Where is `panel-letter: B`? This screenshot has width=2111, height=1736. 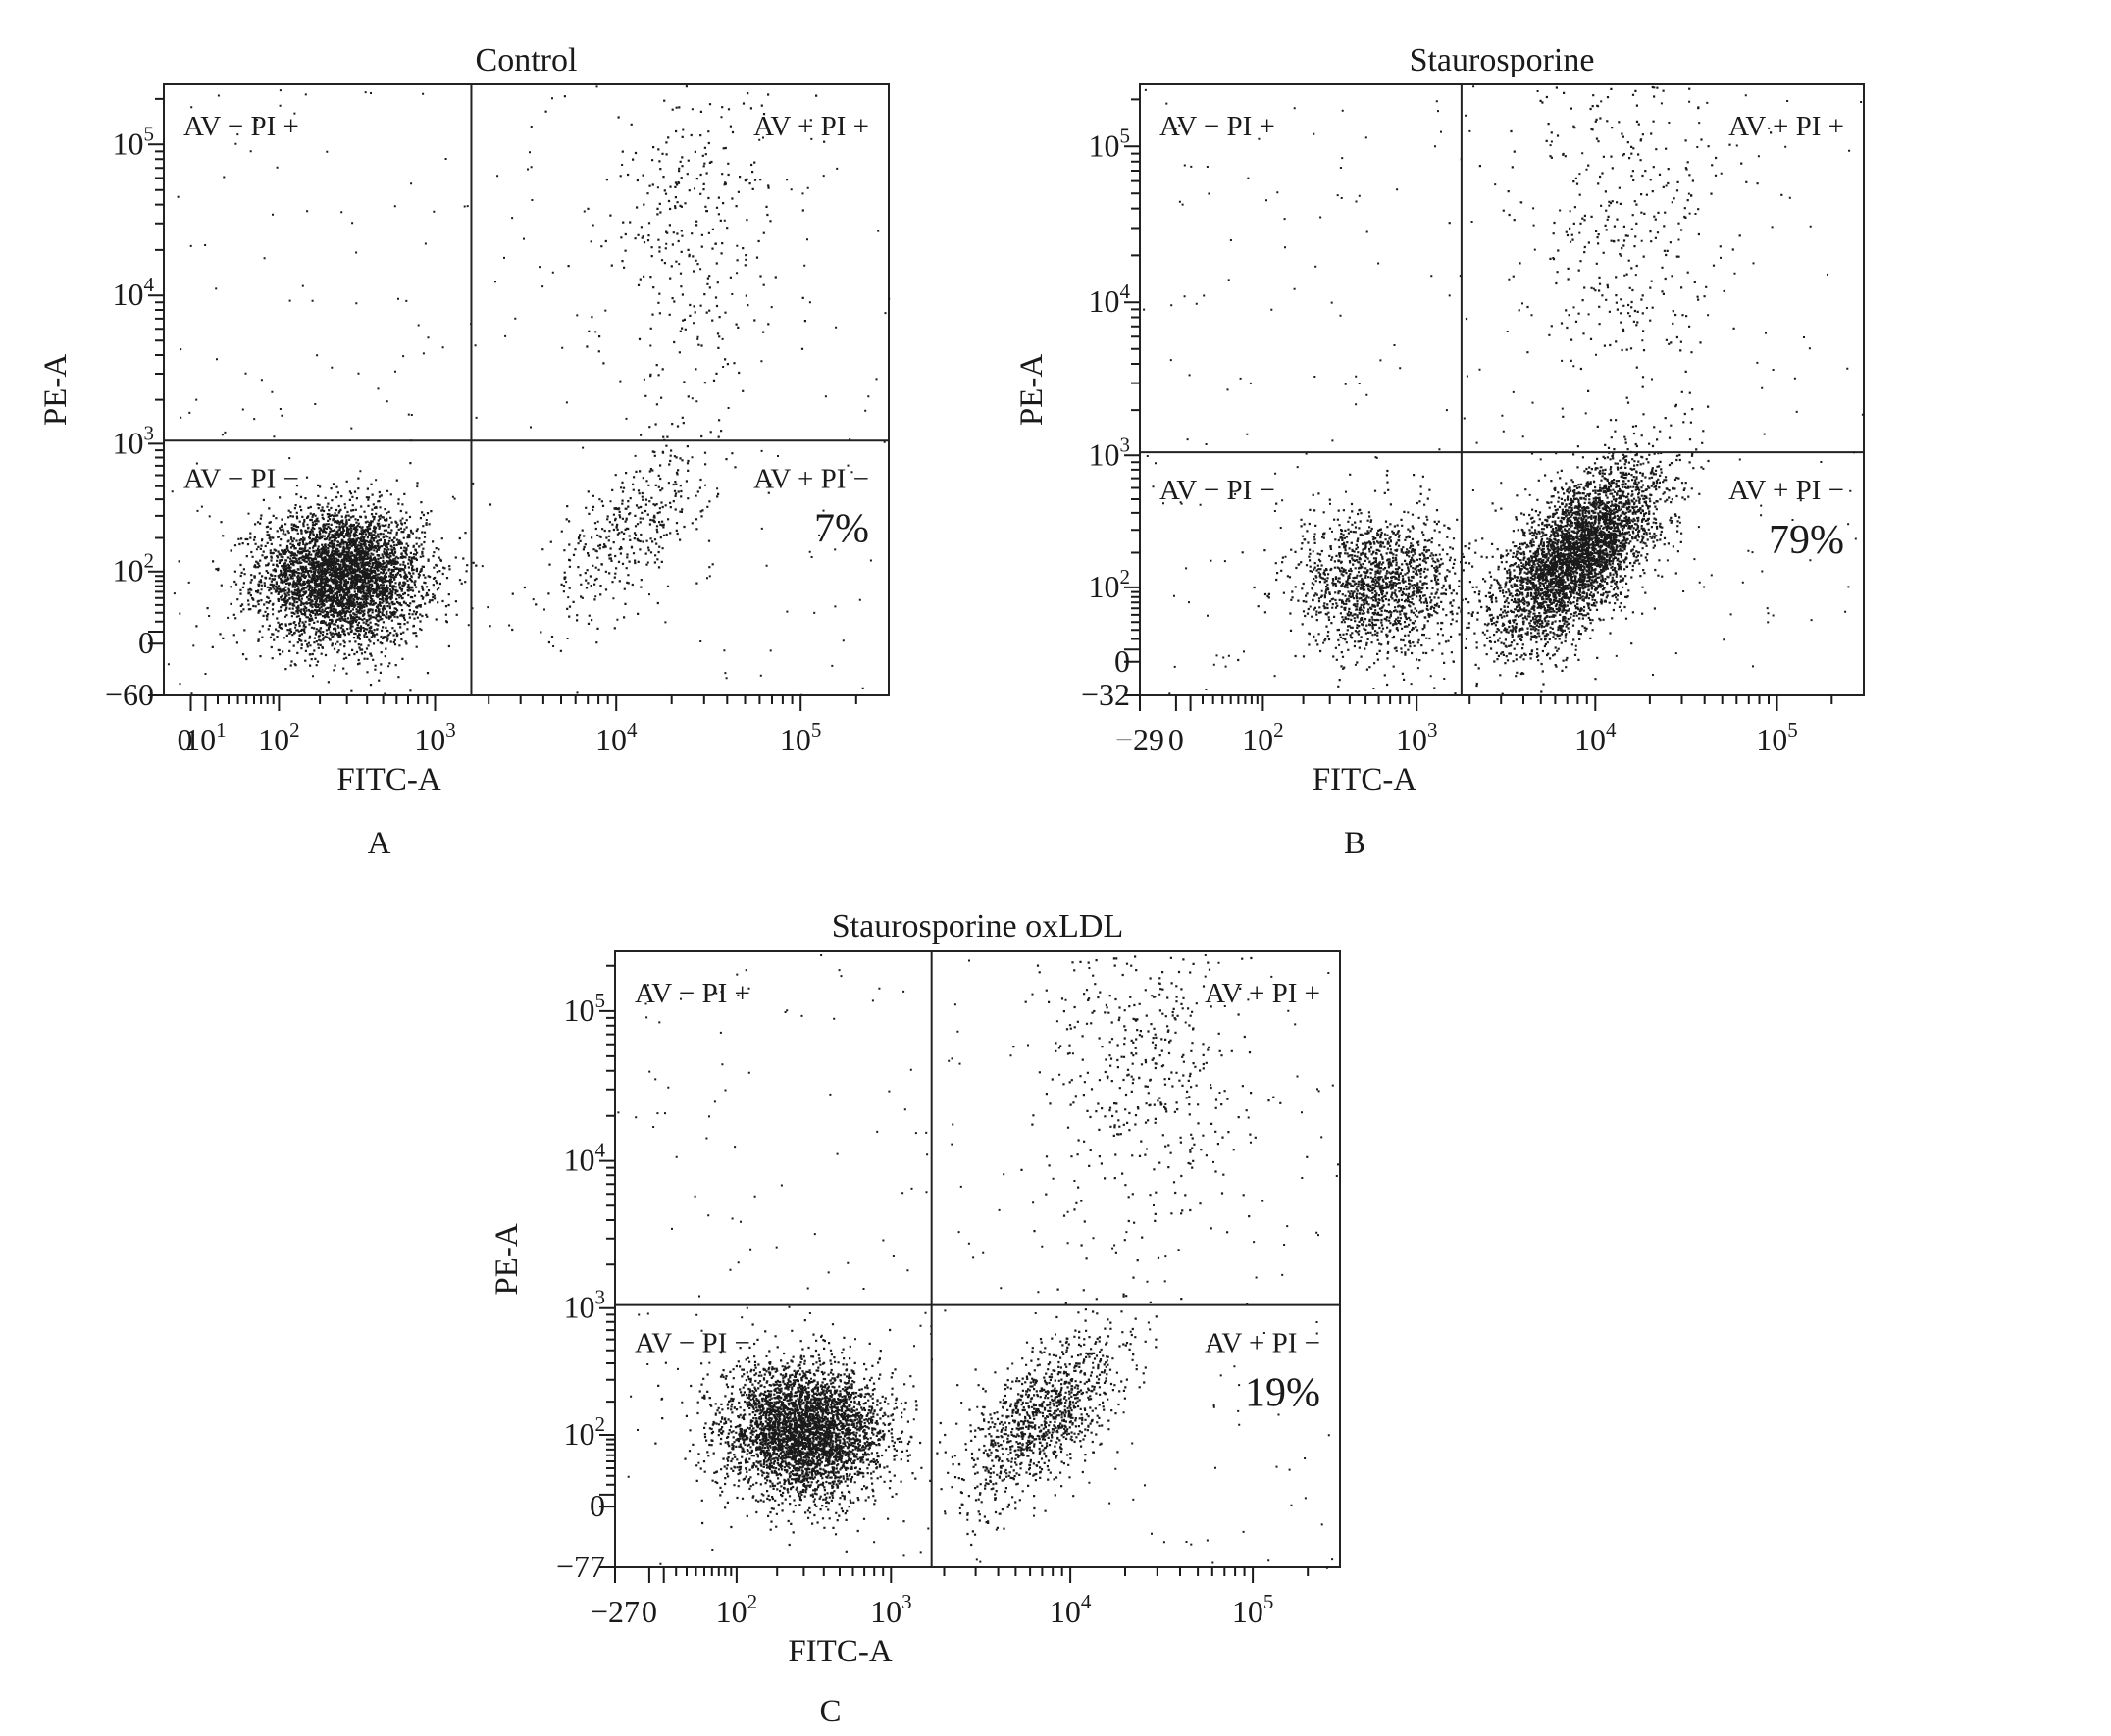 panel-letter: B is located at coordinates (1354, 844).